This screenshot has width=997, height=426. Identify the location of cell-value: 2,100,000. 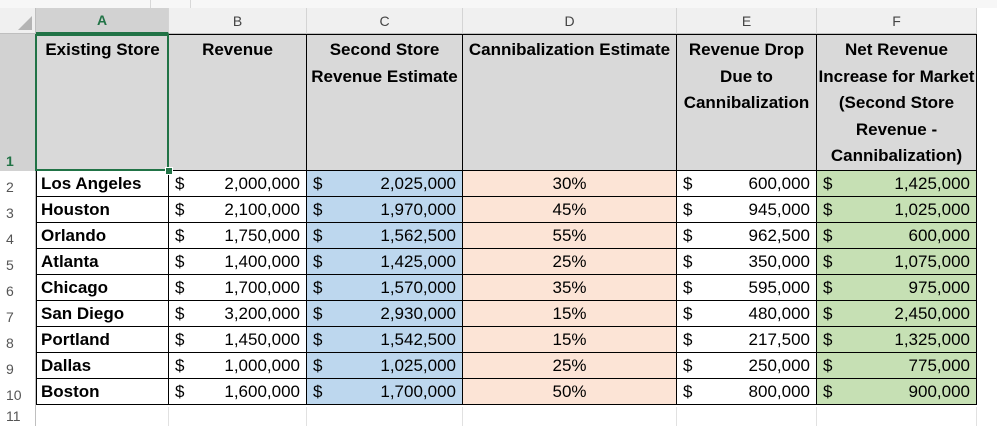
(262, 209).